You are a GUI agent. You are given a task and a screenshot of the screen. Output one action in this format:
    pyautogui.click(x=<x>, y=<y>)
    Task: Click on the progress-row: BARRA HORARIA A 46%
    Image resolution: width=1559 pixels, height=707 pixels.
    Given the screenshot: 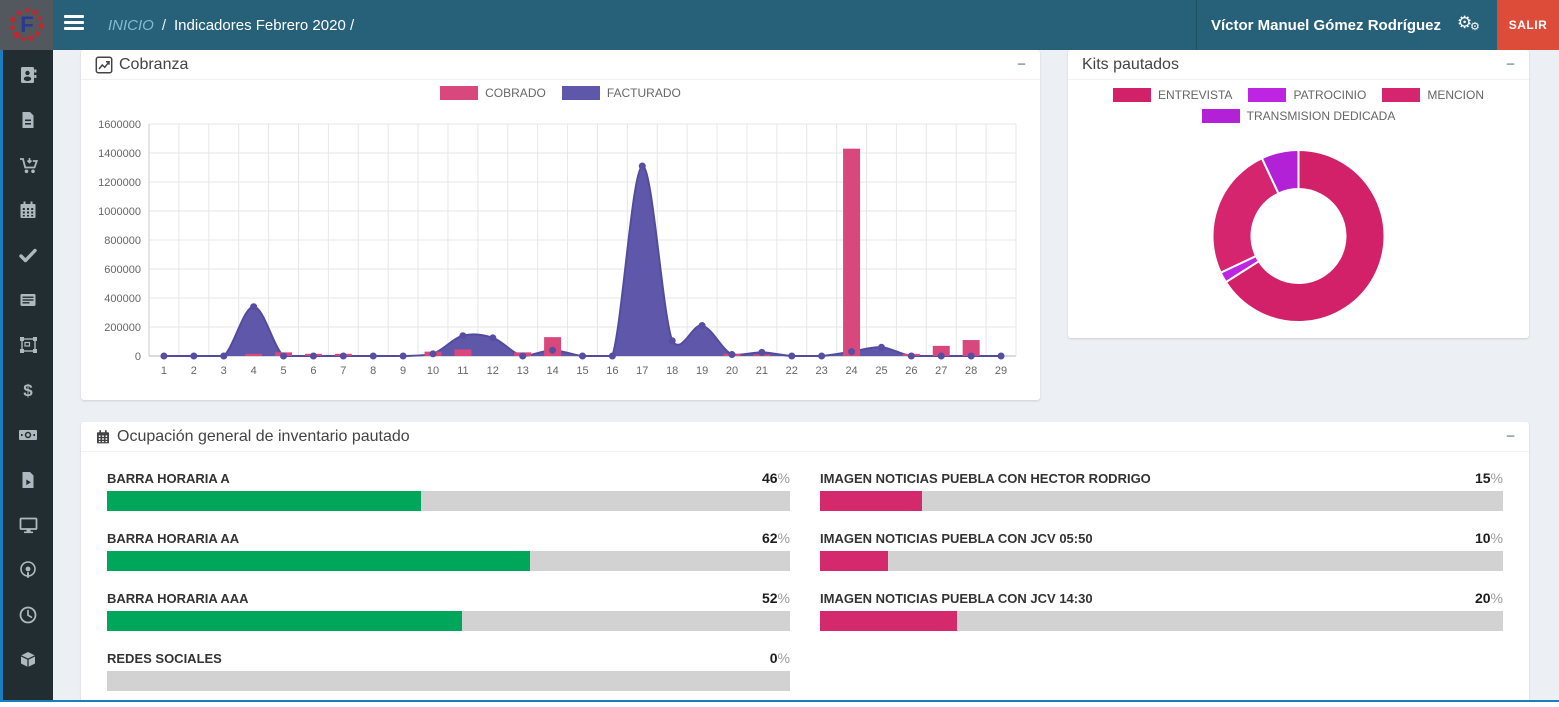 What is the action you would take?
    pyautogui.click(x=448, y=490)
    